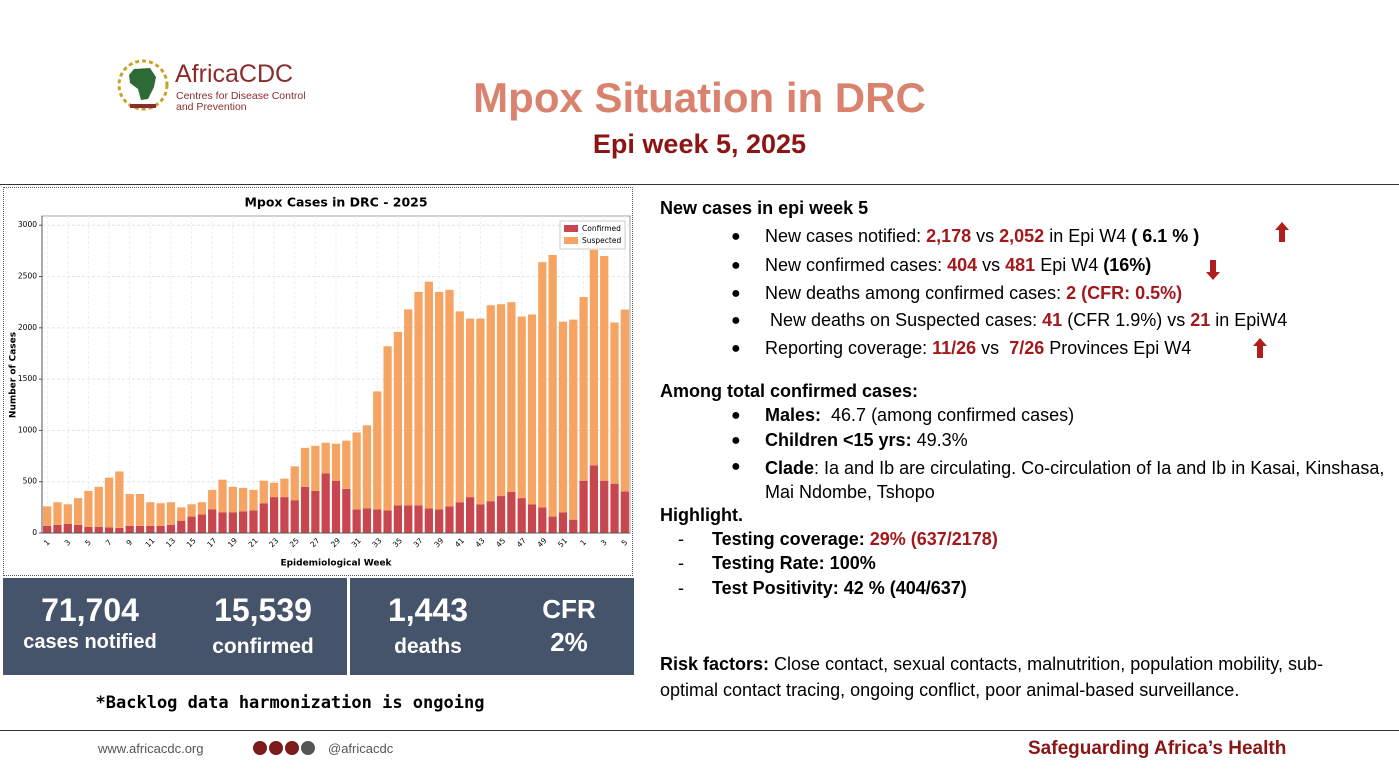 The height and width of the screenshot is (777, 1399). Describe the element at coordinates (962, 265) in the screenshot. I see `text-run: 404` at that location.